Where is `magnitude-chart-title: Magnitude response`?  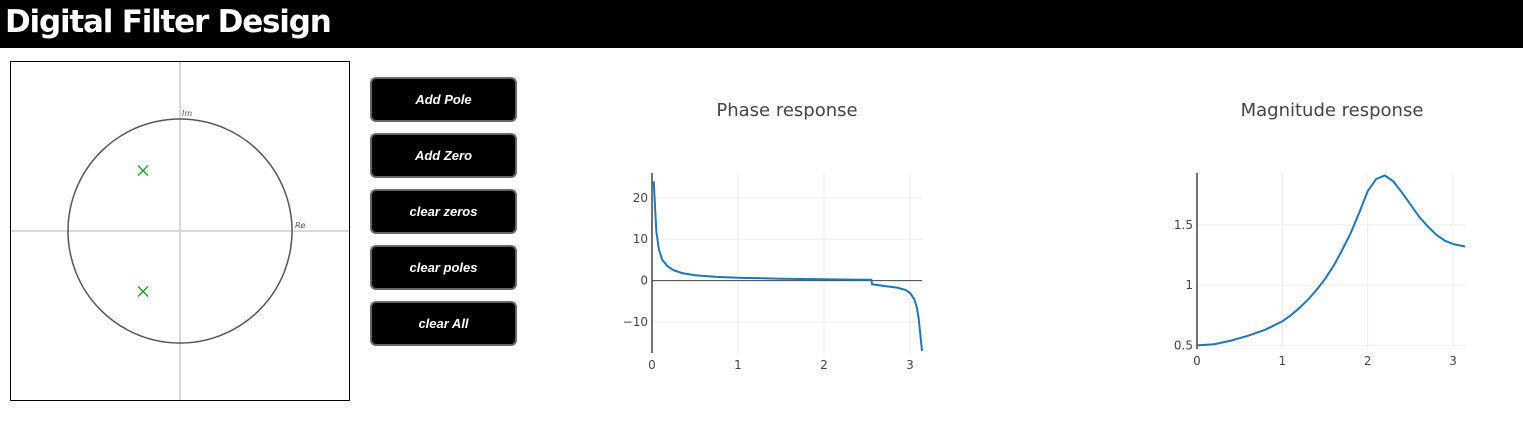 magnitude-chart-title: Magnitude response is located at coordinates (1332, 110).